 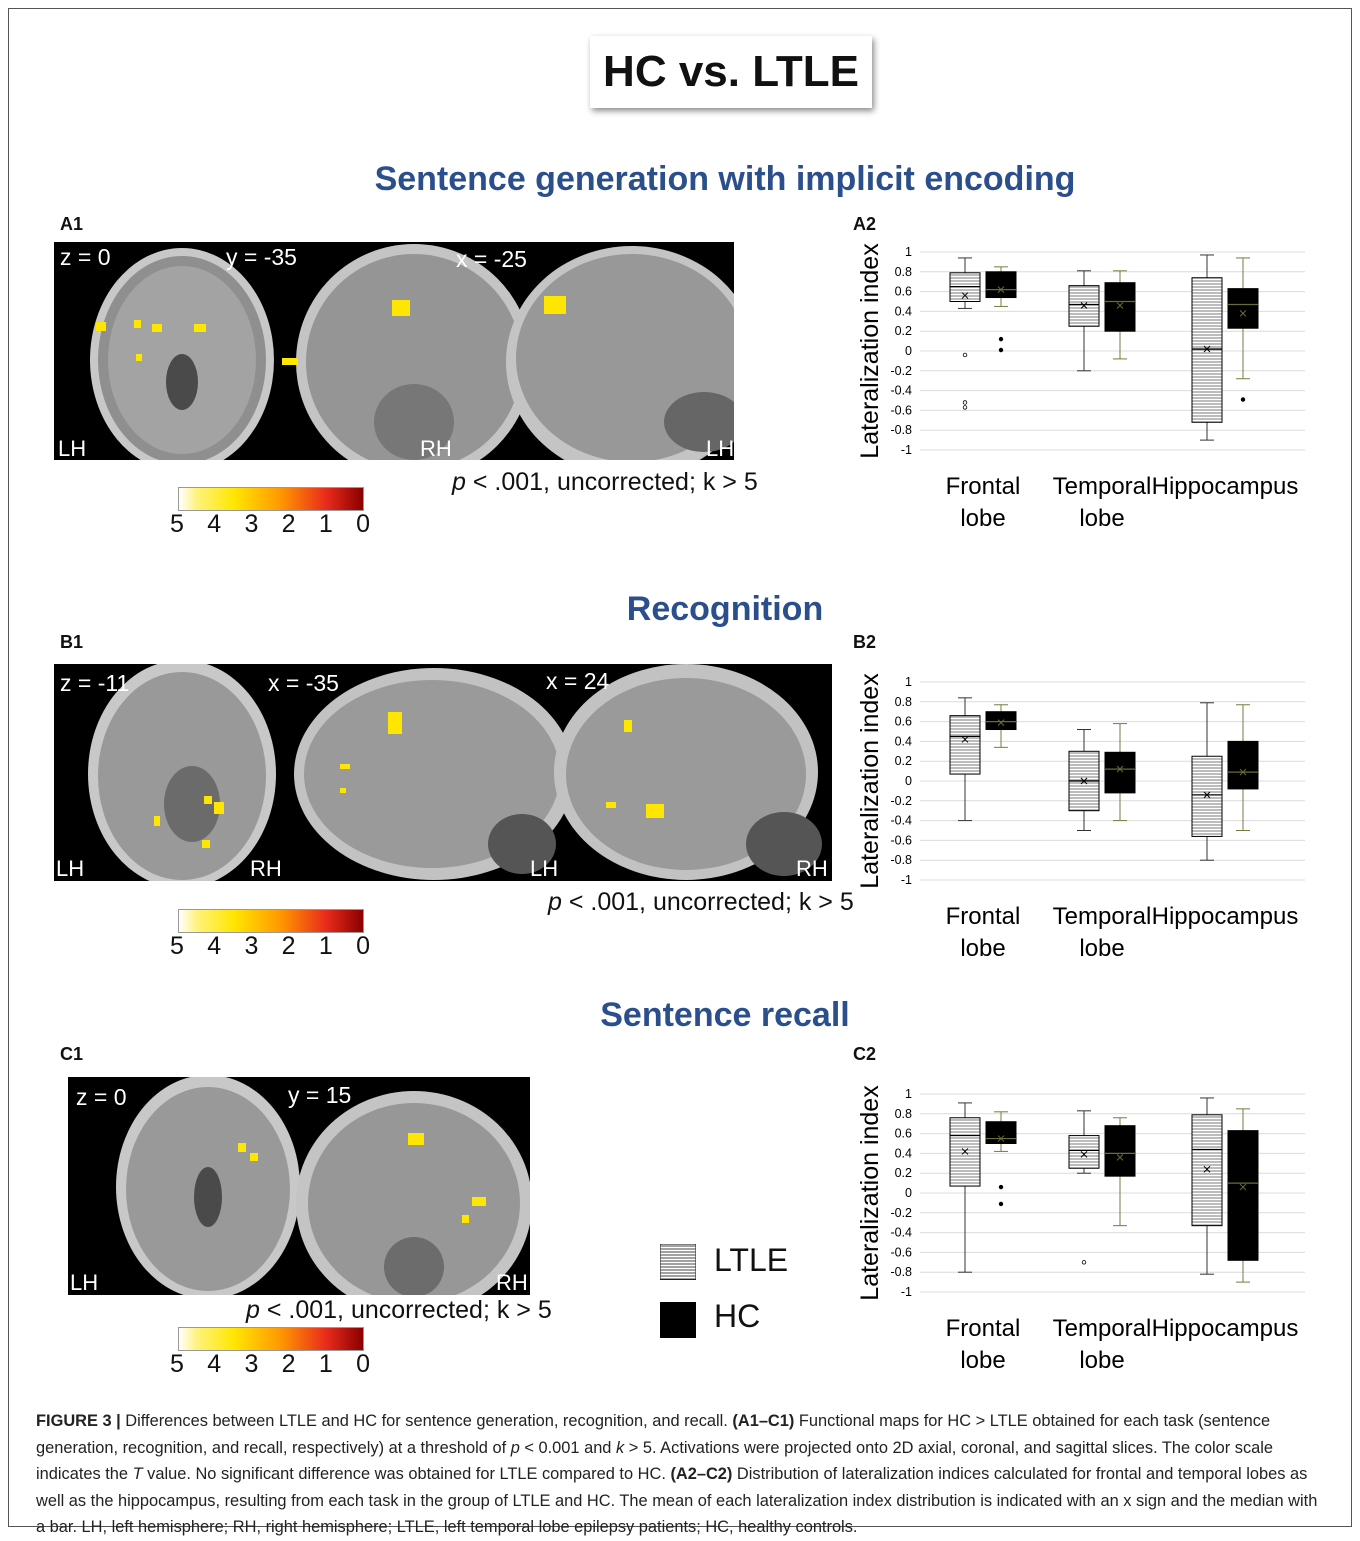 What do you see at coordinates (363, 524) in the screenshot?
I see `scale-tick: 0` at bounding box center [363, 524].